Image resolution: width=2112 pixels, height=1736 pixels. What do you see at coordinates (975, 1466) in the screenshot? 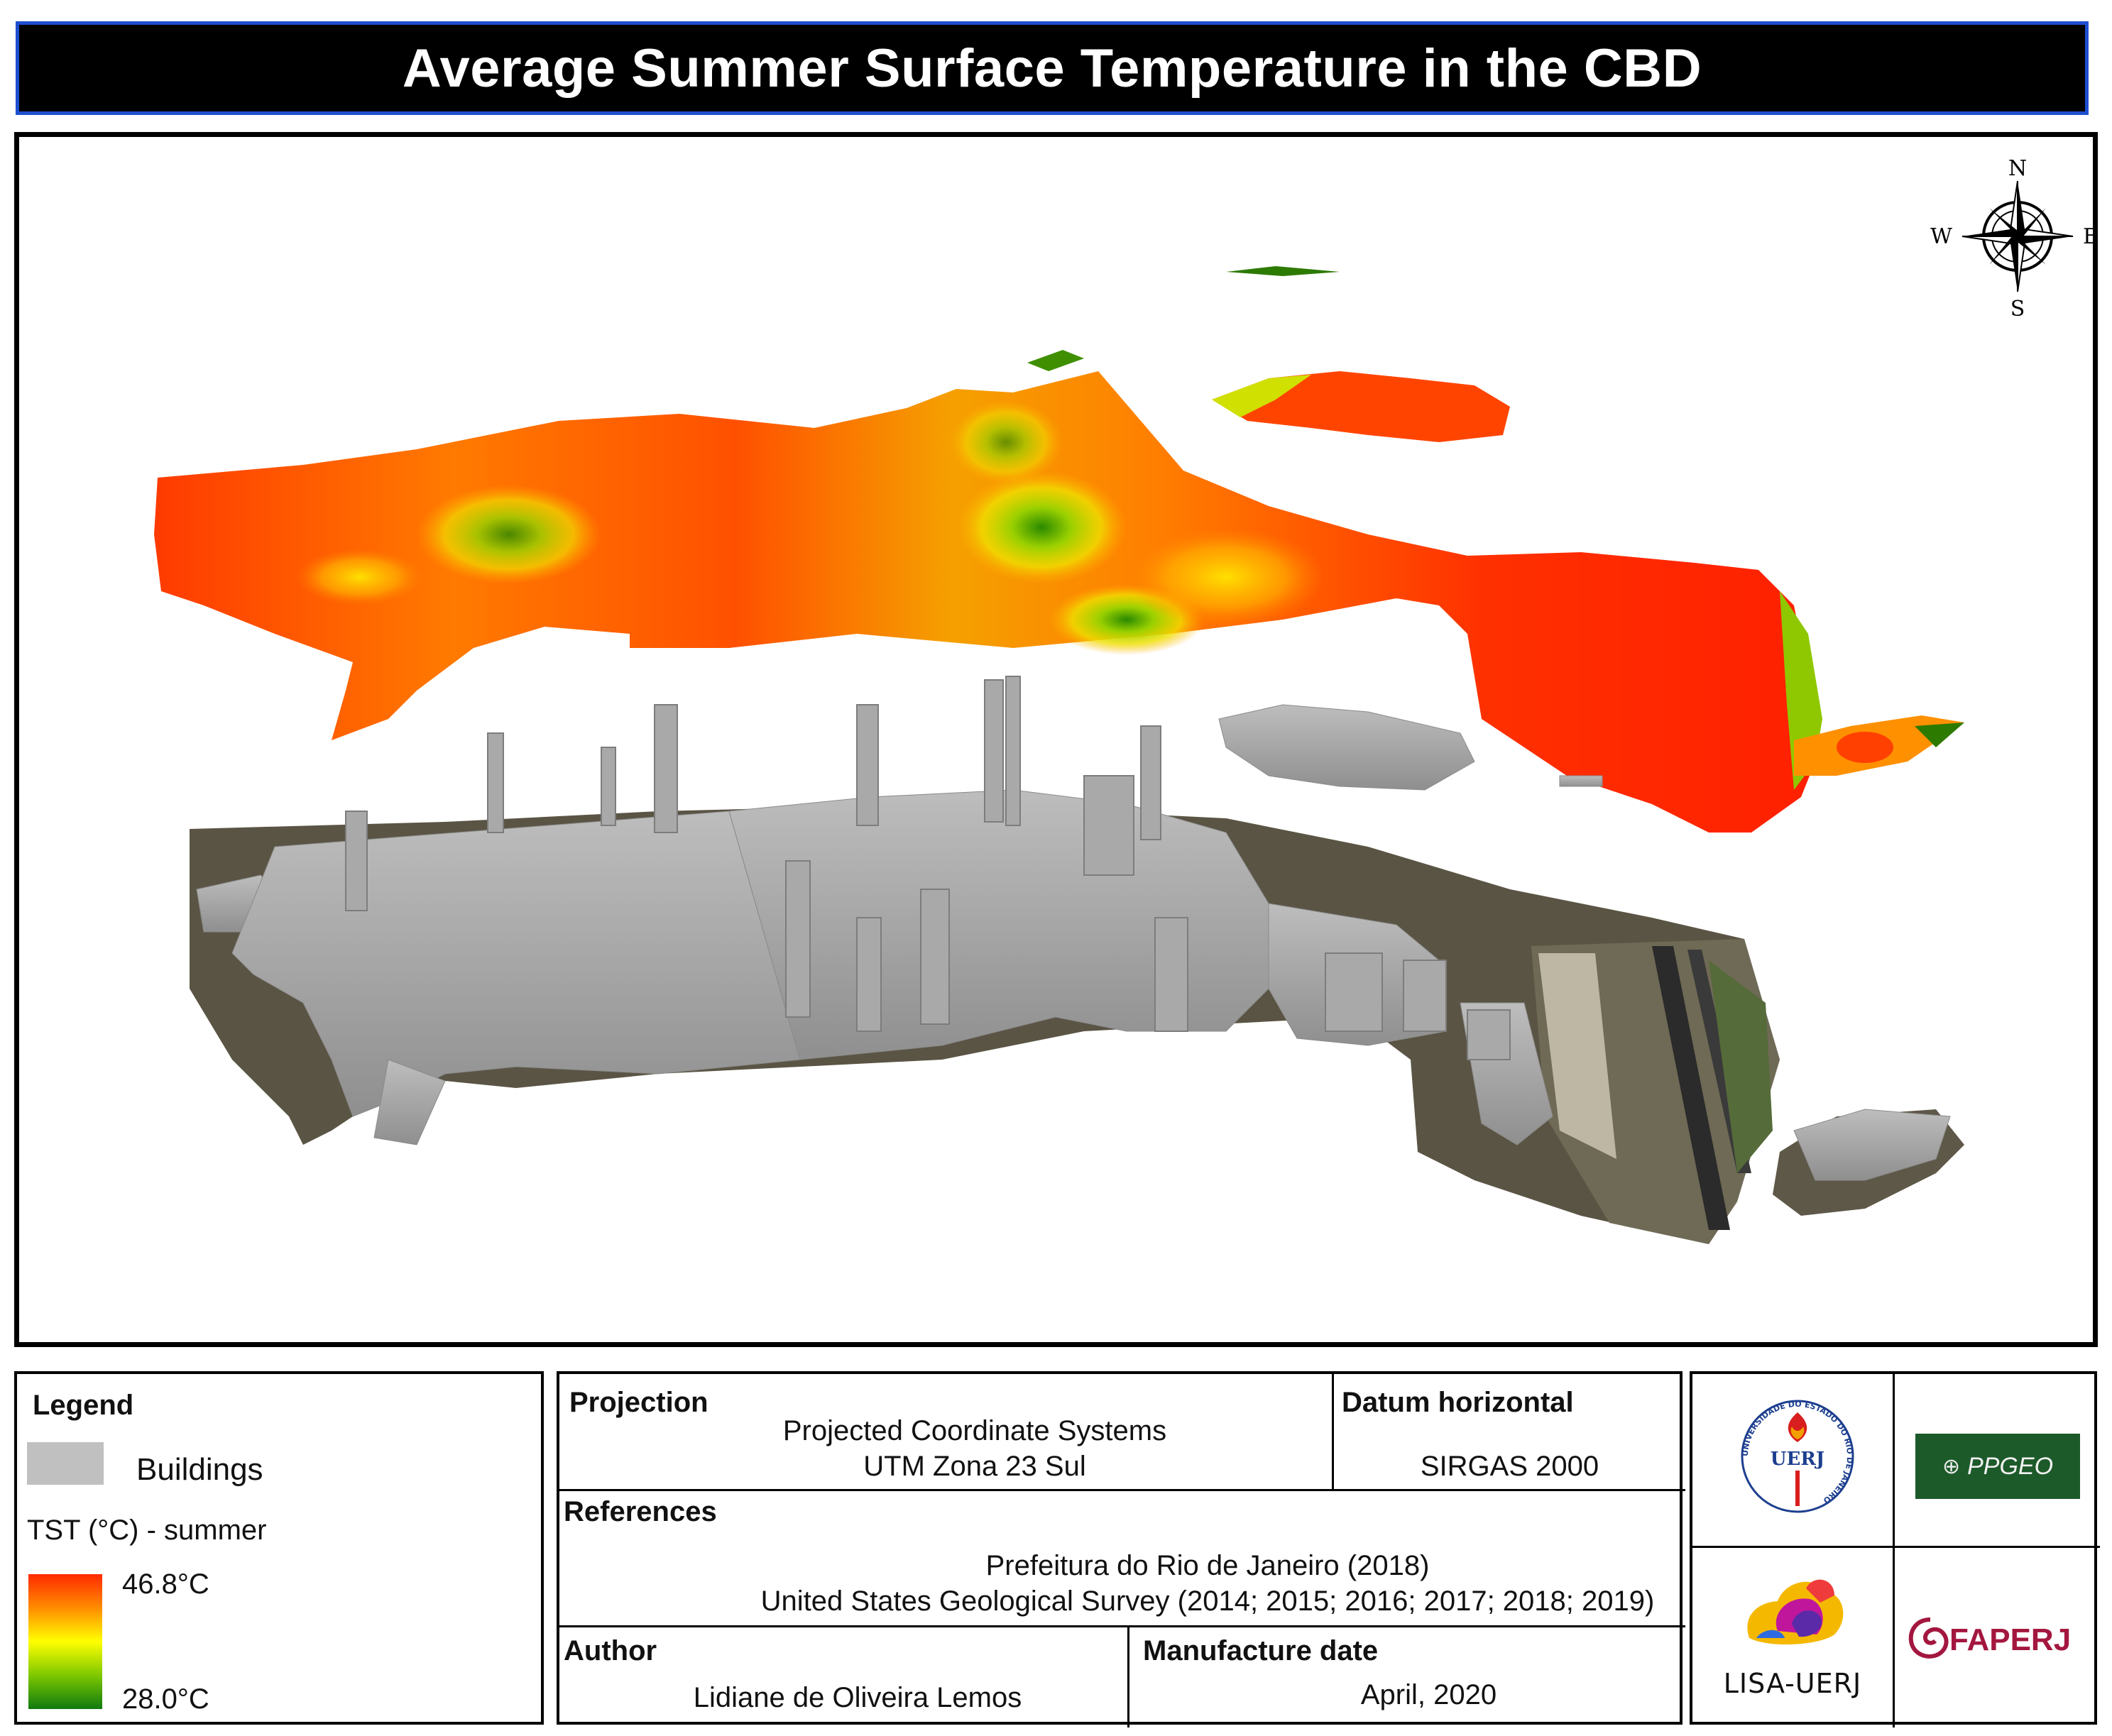
I see `projection-line-2: UTM Zona 23 Sul` at bounding box center [975, 1466].